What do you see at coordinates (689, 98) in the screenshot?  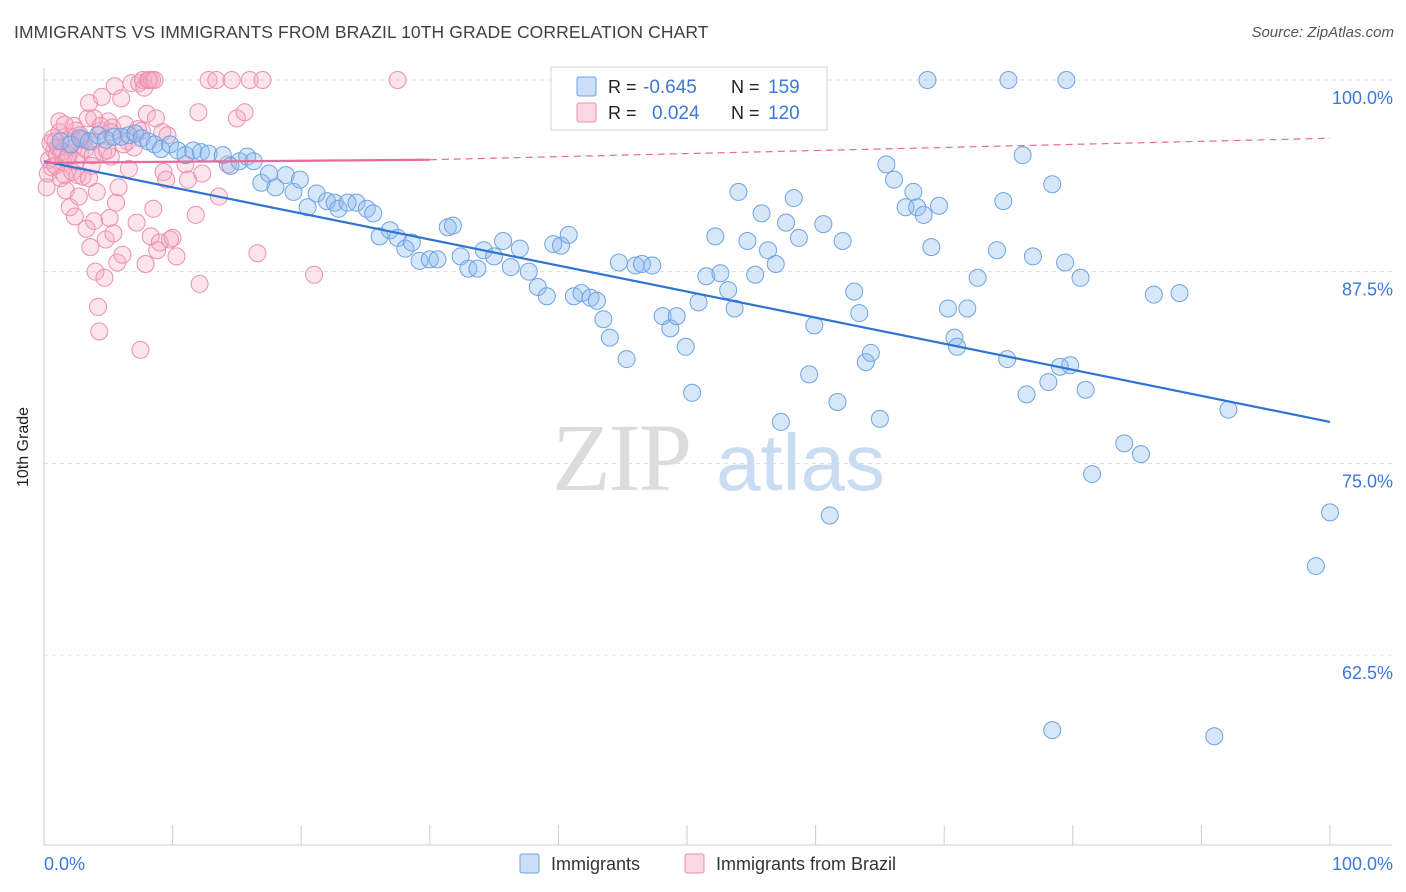 I see `legend-top: R = -0.645 N = 159 R = 0.024 N = 120` at bounding box center [689, 98].